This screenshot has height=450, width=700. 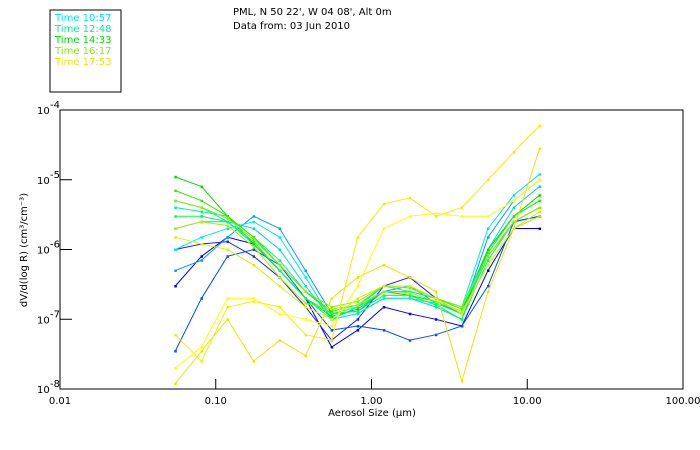 I want to click on x-tick-label: 100.00, so click(x=683, y=401).